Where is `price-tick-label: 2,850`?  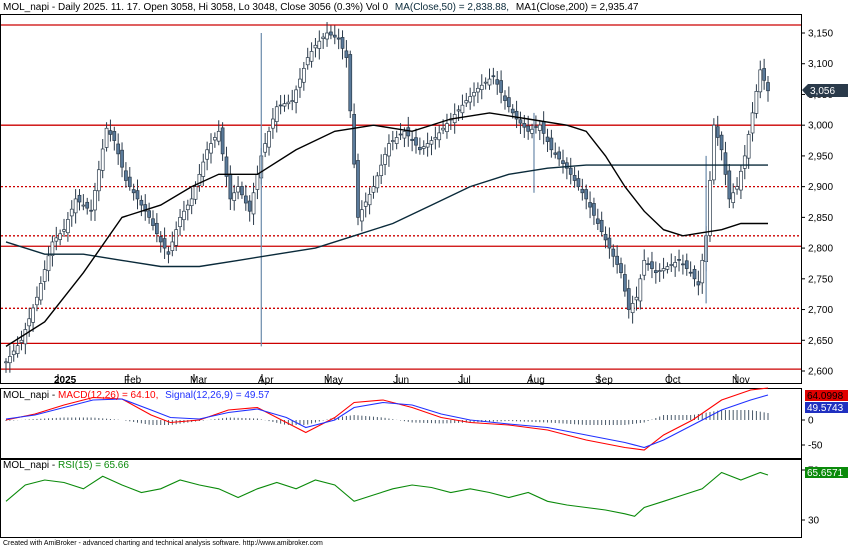 price-tick-label: 2,850 is located at coordinates (820, 218).